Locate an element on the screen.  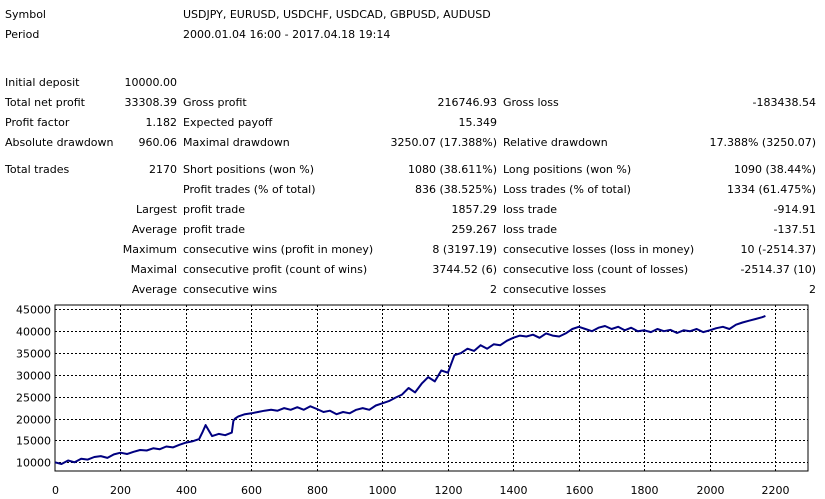
initial-deposit-label: Initial deposit is located at coordinates (42, 82).